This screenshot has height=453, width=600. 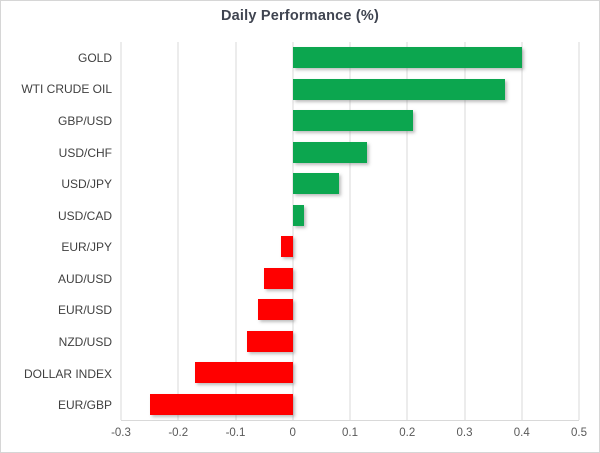 I want to click on x-tick-label: 0.2, so click(x=407, y=433).